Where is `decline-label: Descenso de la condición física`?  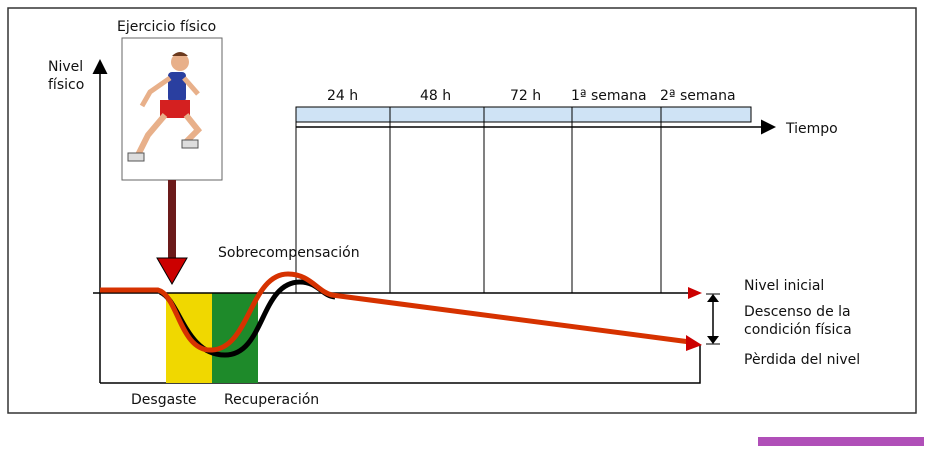
decline-label: Descenso de la condición física is located at coordinates (798, 321).